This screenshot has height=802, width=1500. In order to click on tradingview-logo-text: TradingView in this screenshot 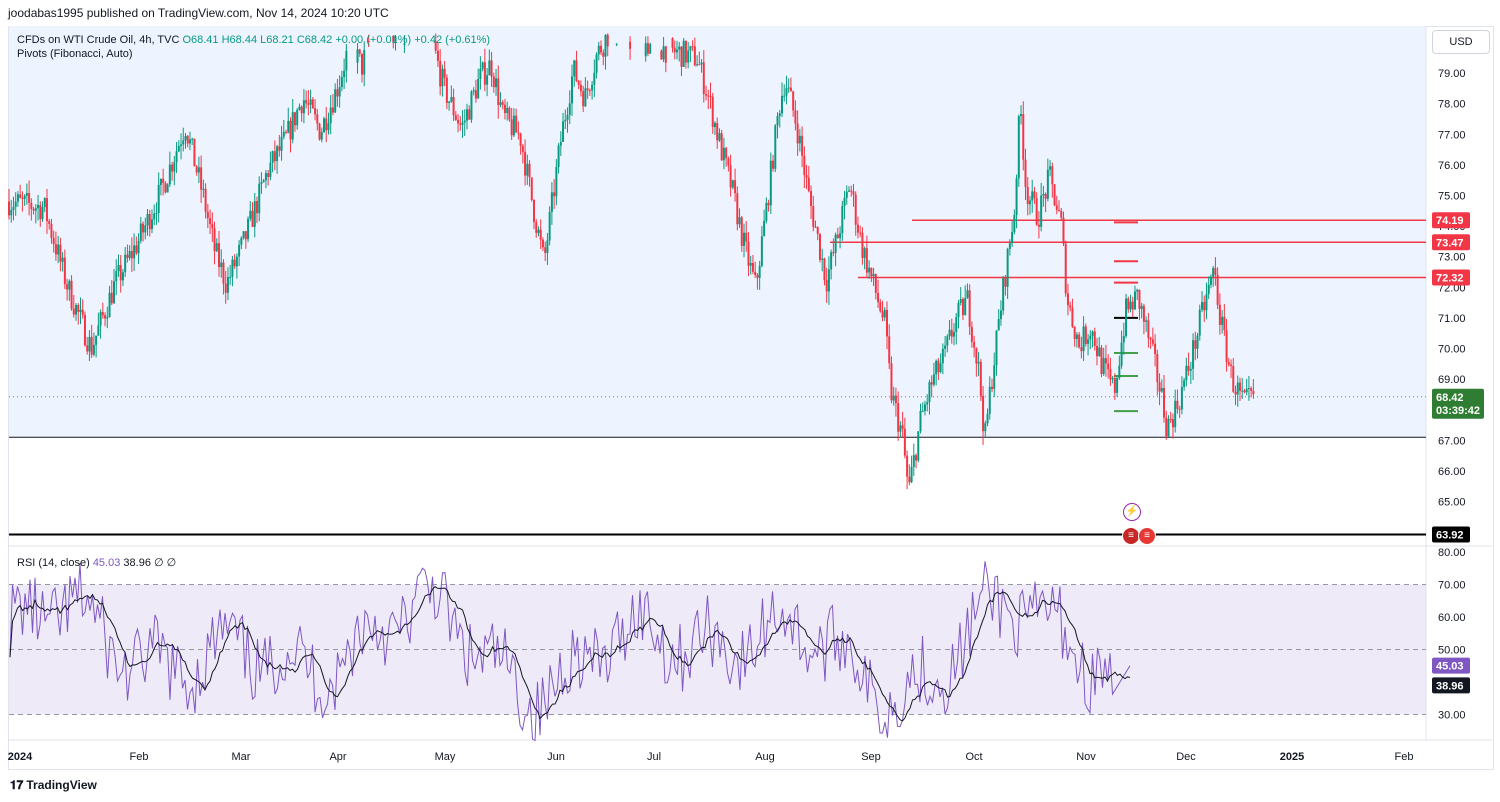, I will do `click(61, 785)`.